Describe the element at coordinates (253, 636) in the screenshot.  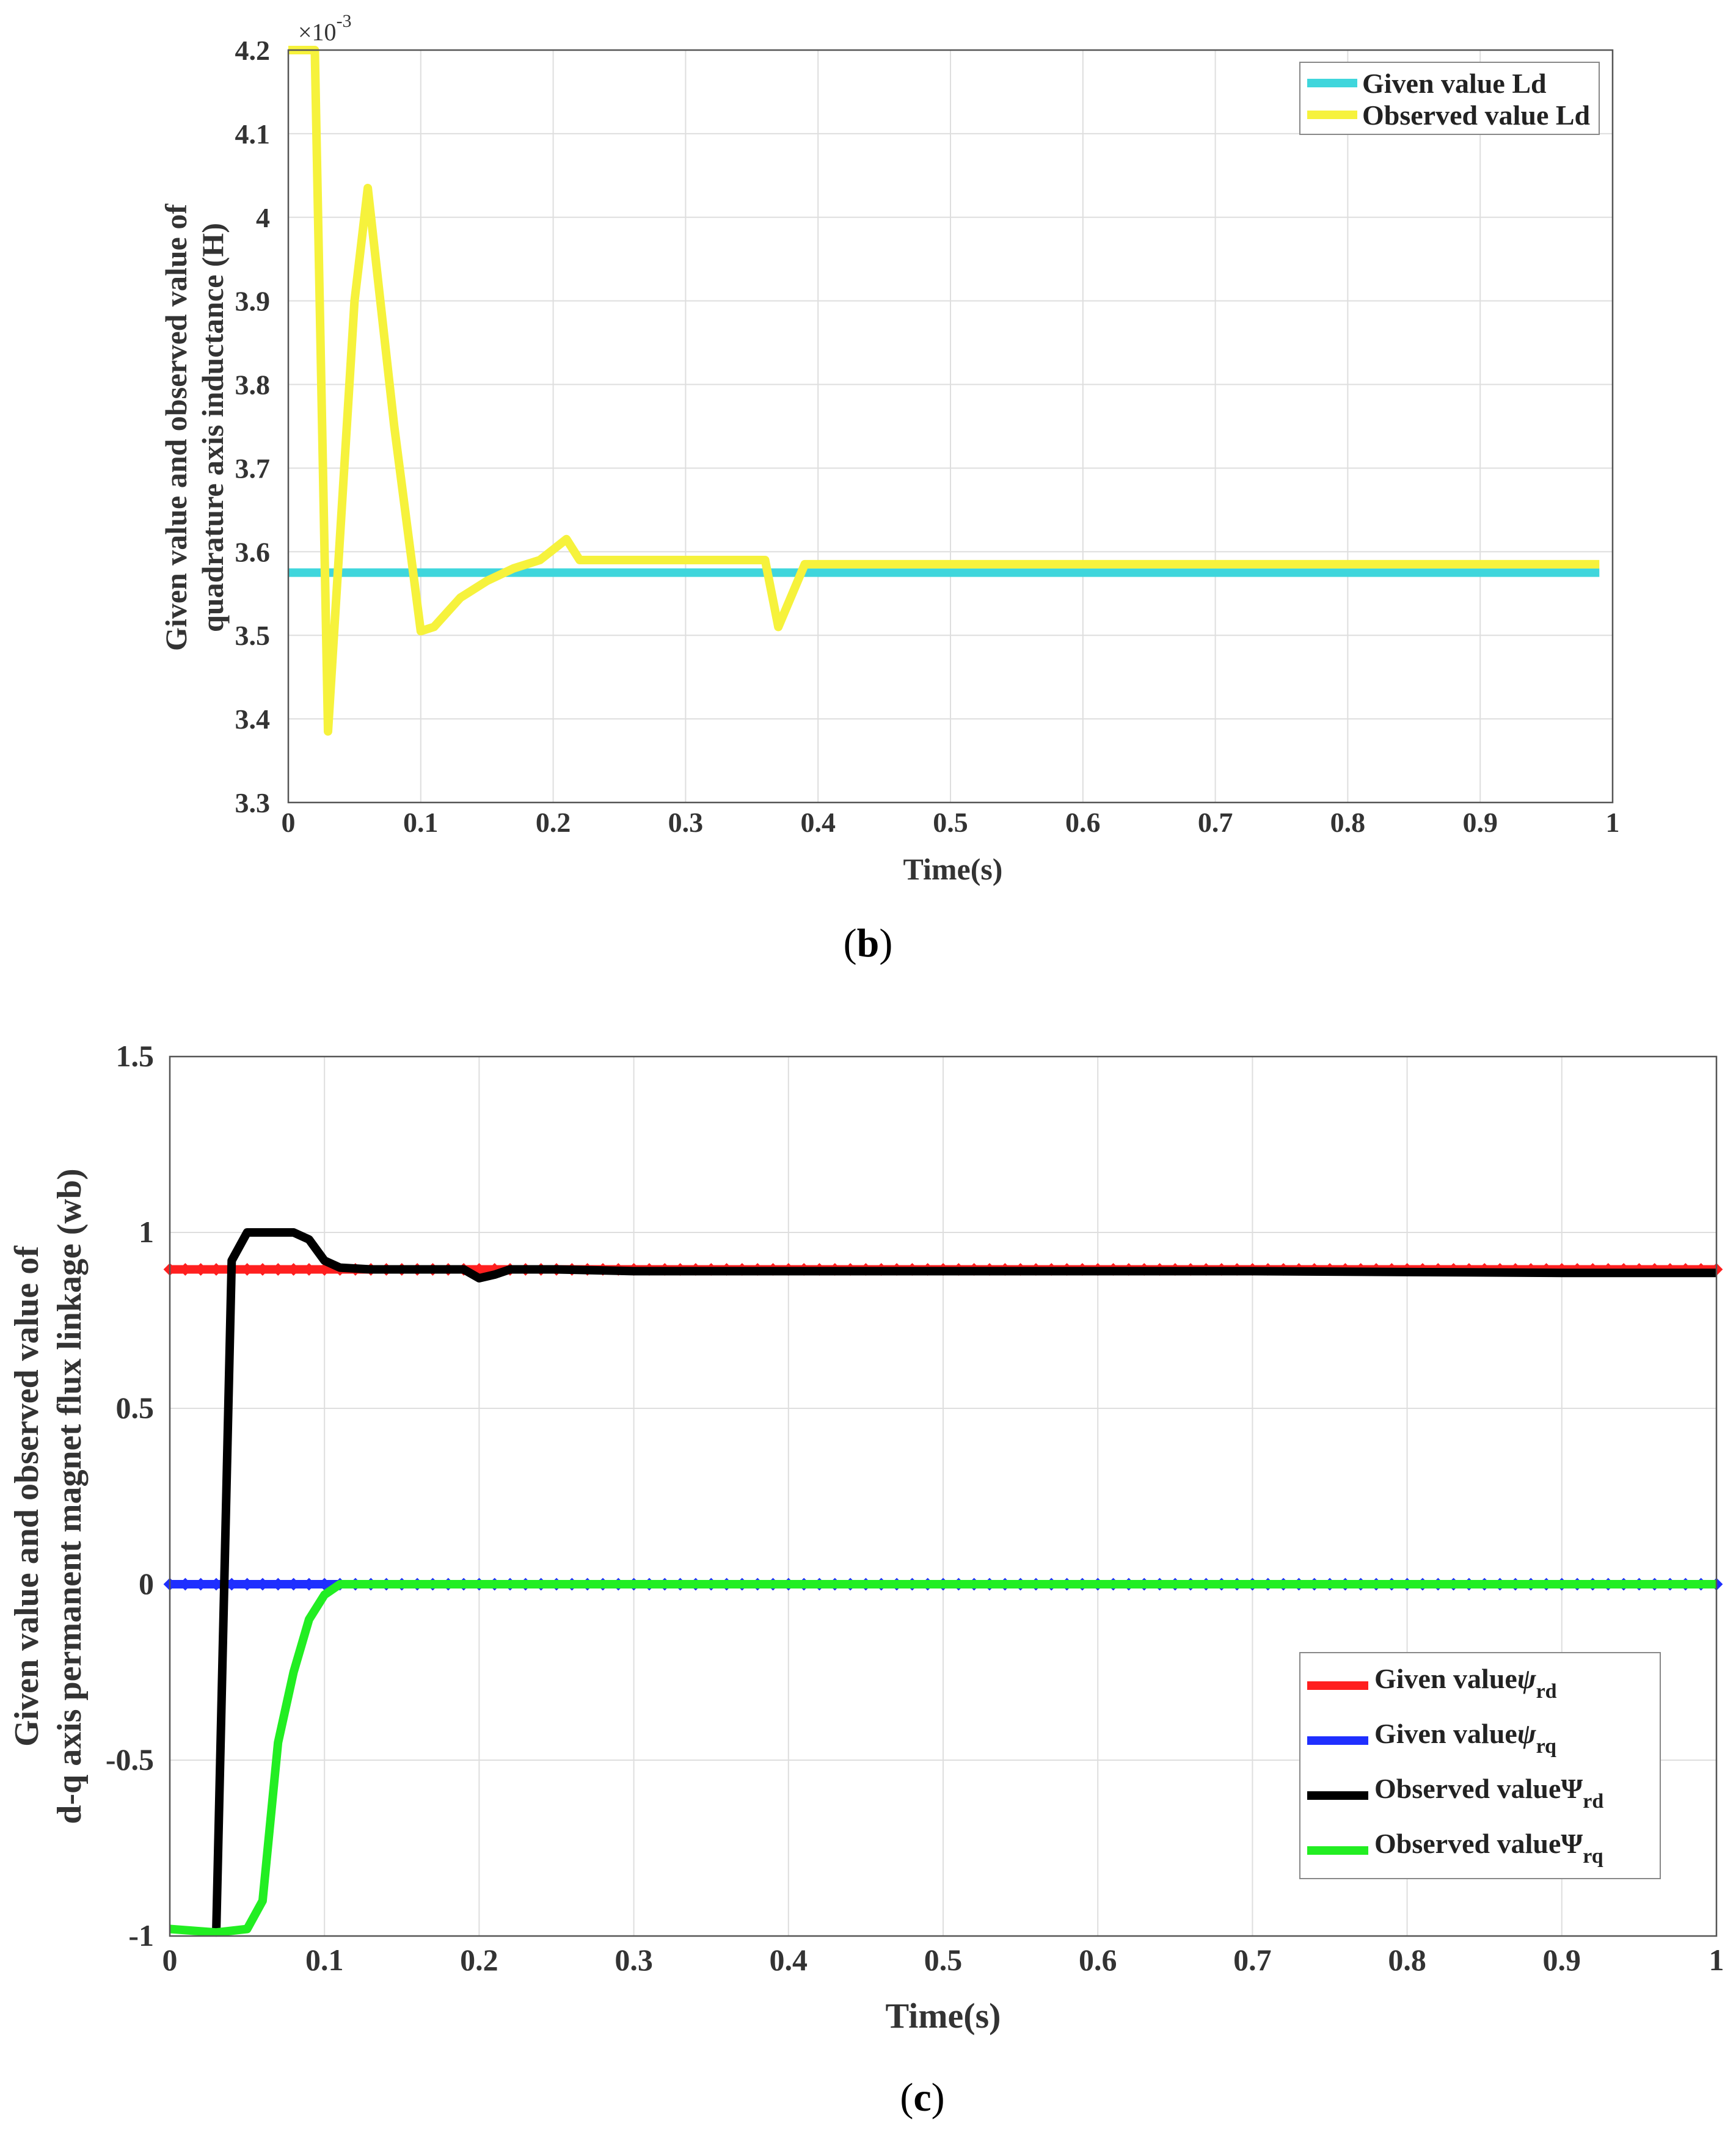
I see `b-y-tick-label: 3.5` at that location.